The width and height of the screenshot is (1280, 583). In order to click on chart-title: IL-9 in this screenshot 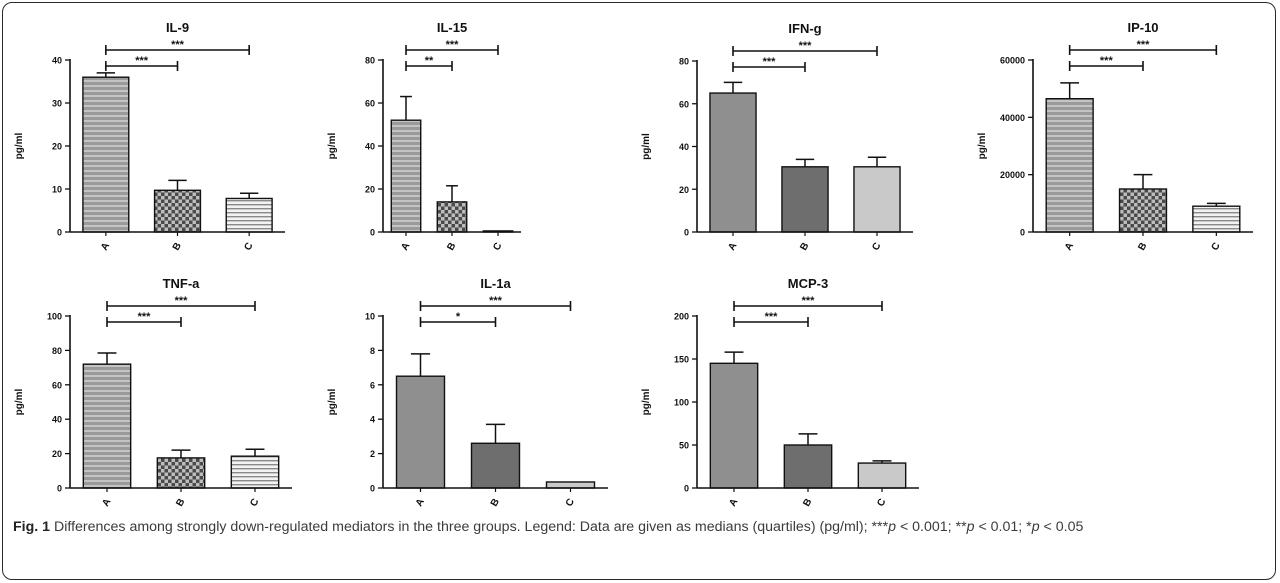, I will do `click(177, 27)`.